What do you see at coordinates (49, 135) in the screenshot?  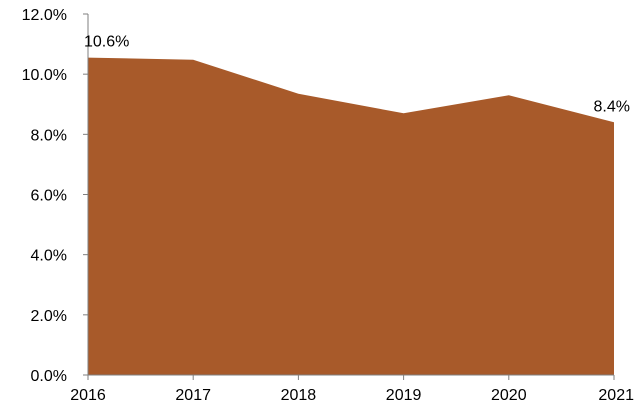 I see `y-tick-label: 8.0%` at bounding box center [49, 135].